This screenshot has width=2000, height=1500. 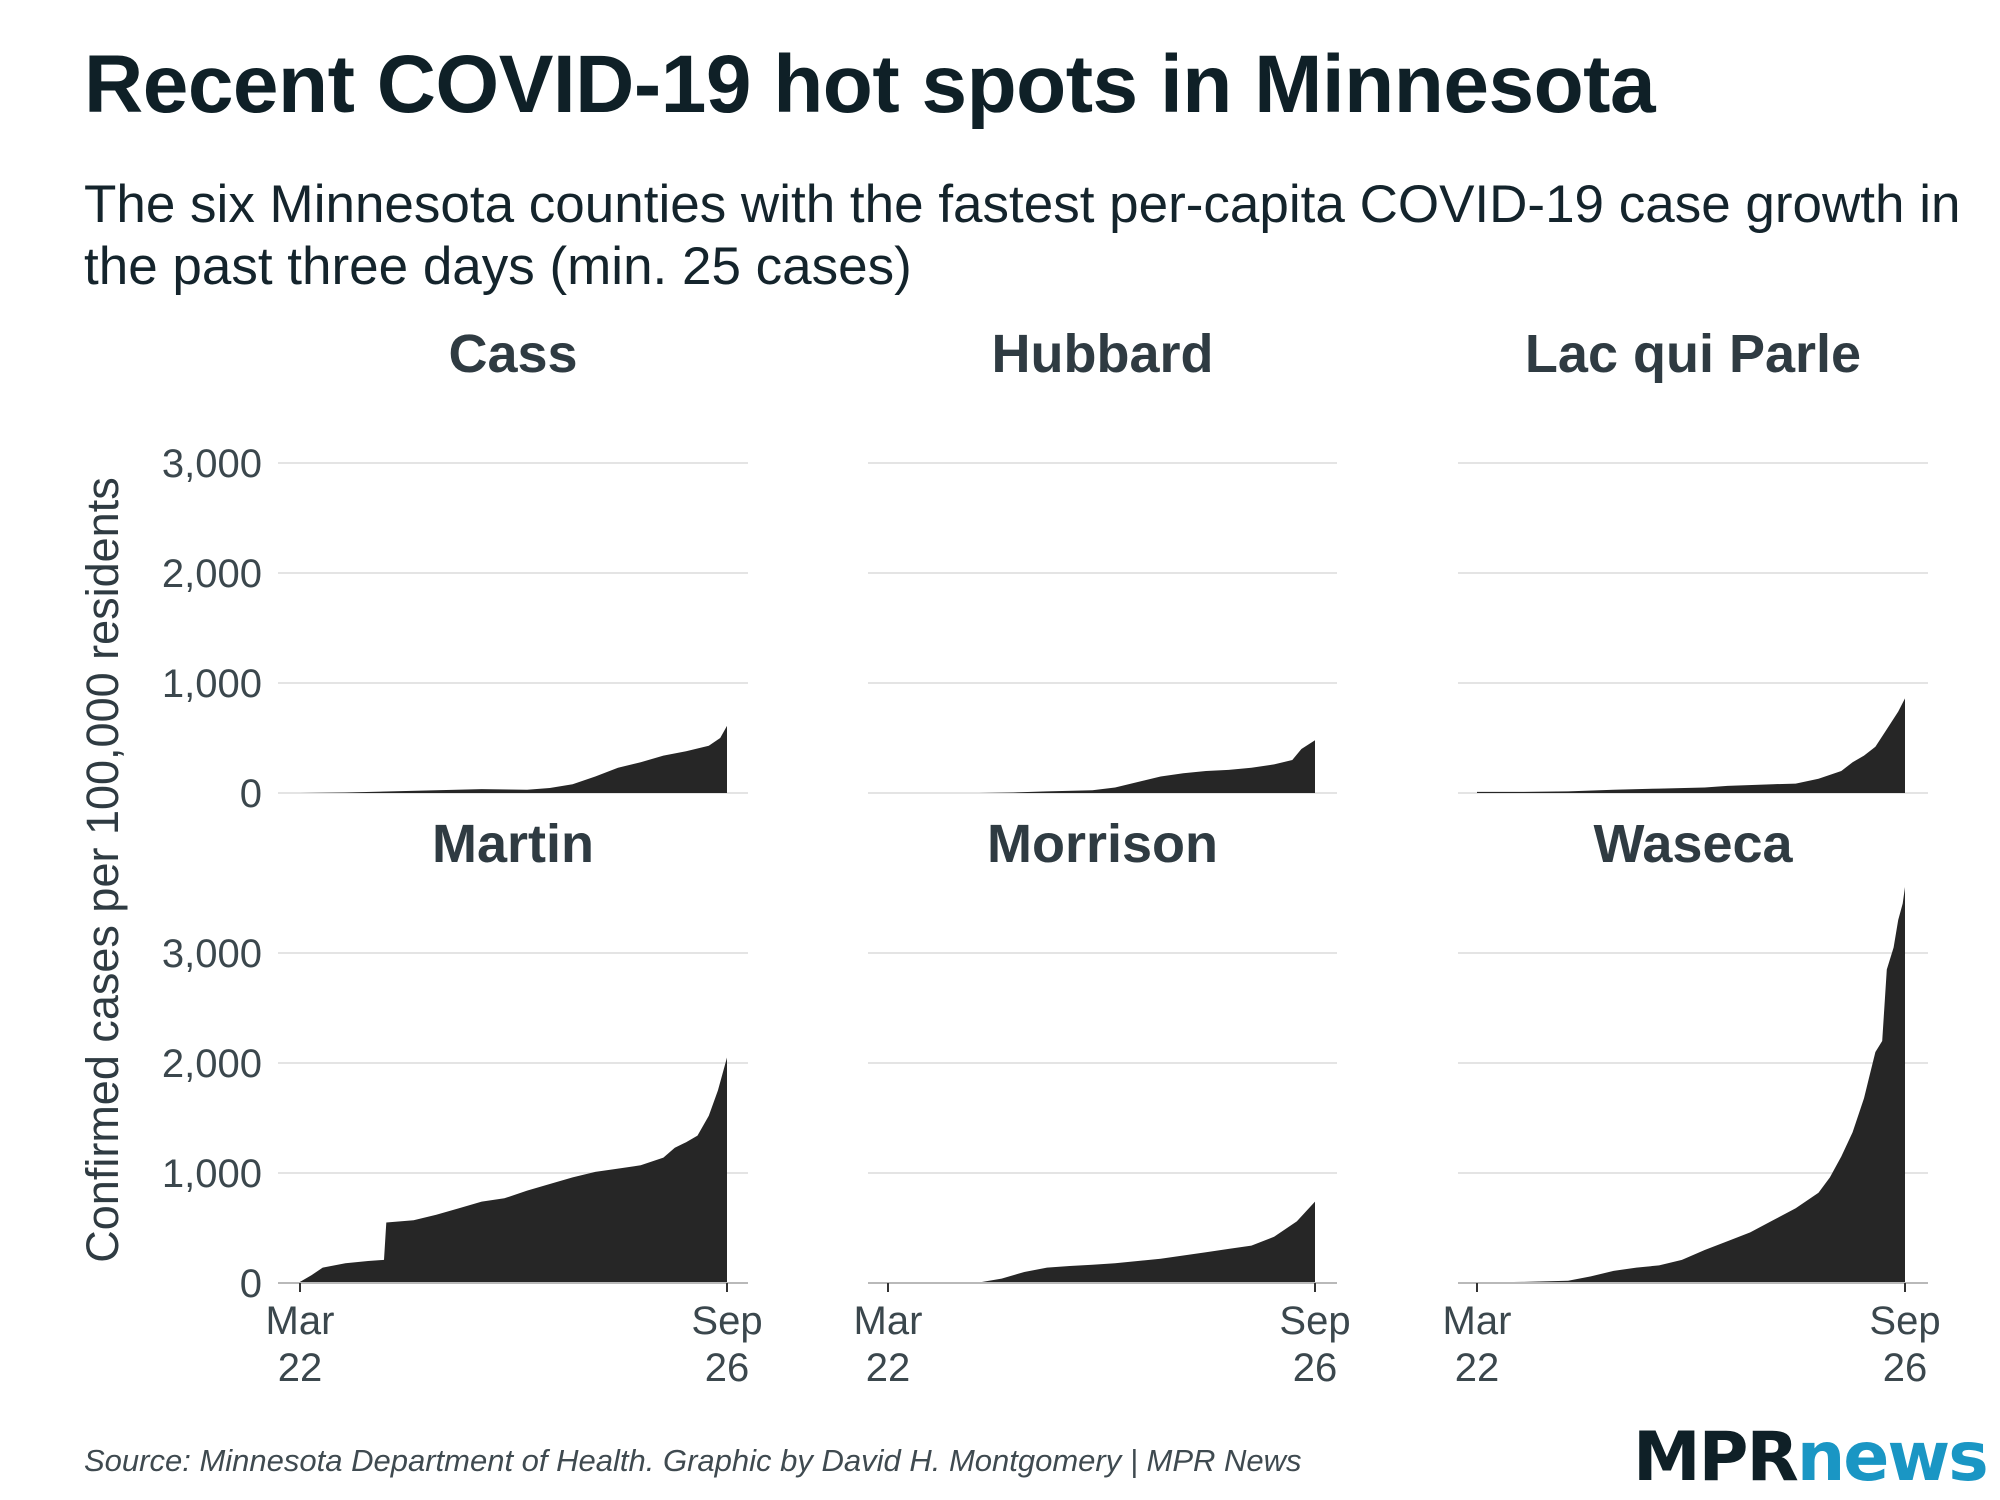 What do you see at coordinates (1716, 1457) in the screenshot?
I see `logo-mpr: MPR` at bounding box center [1716, 1457].